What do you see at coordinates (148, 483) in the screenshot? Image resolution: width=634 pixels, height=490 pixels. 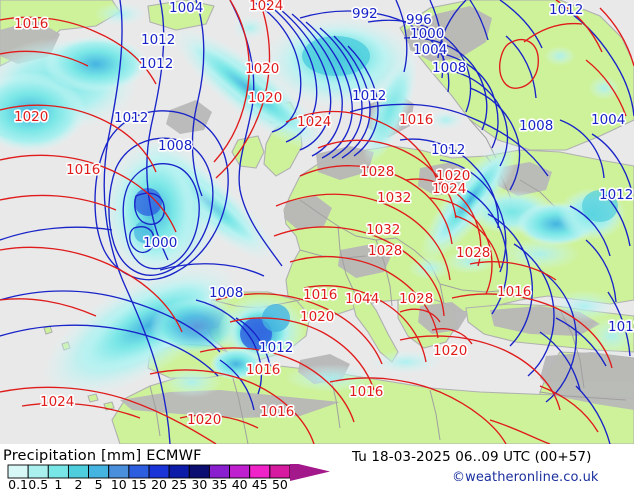 I see `legend-tick-labels: 0.1 0.5 1 2 5 10 15 20 25 30 35 40 45 50` at bounding box center [148, 483].